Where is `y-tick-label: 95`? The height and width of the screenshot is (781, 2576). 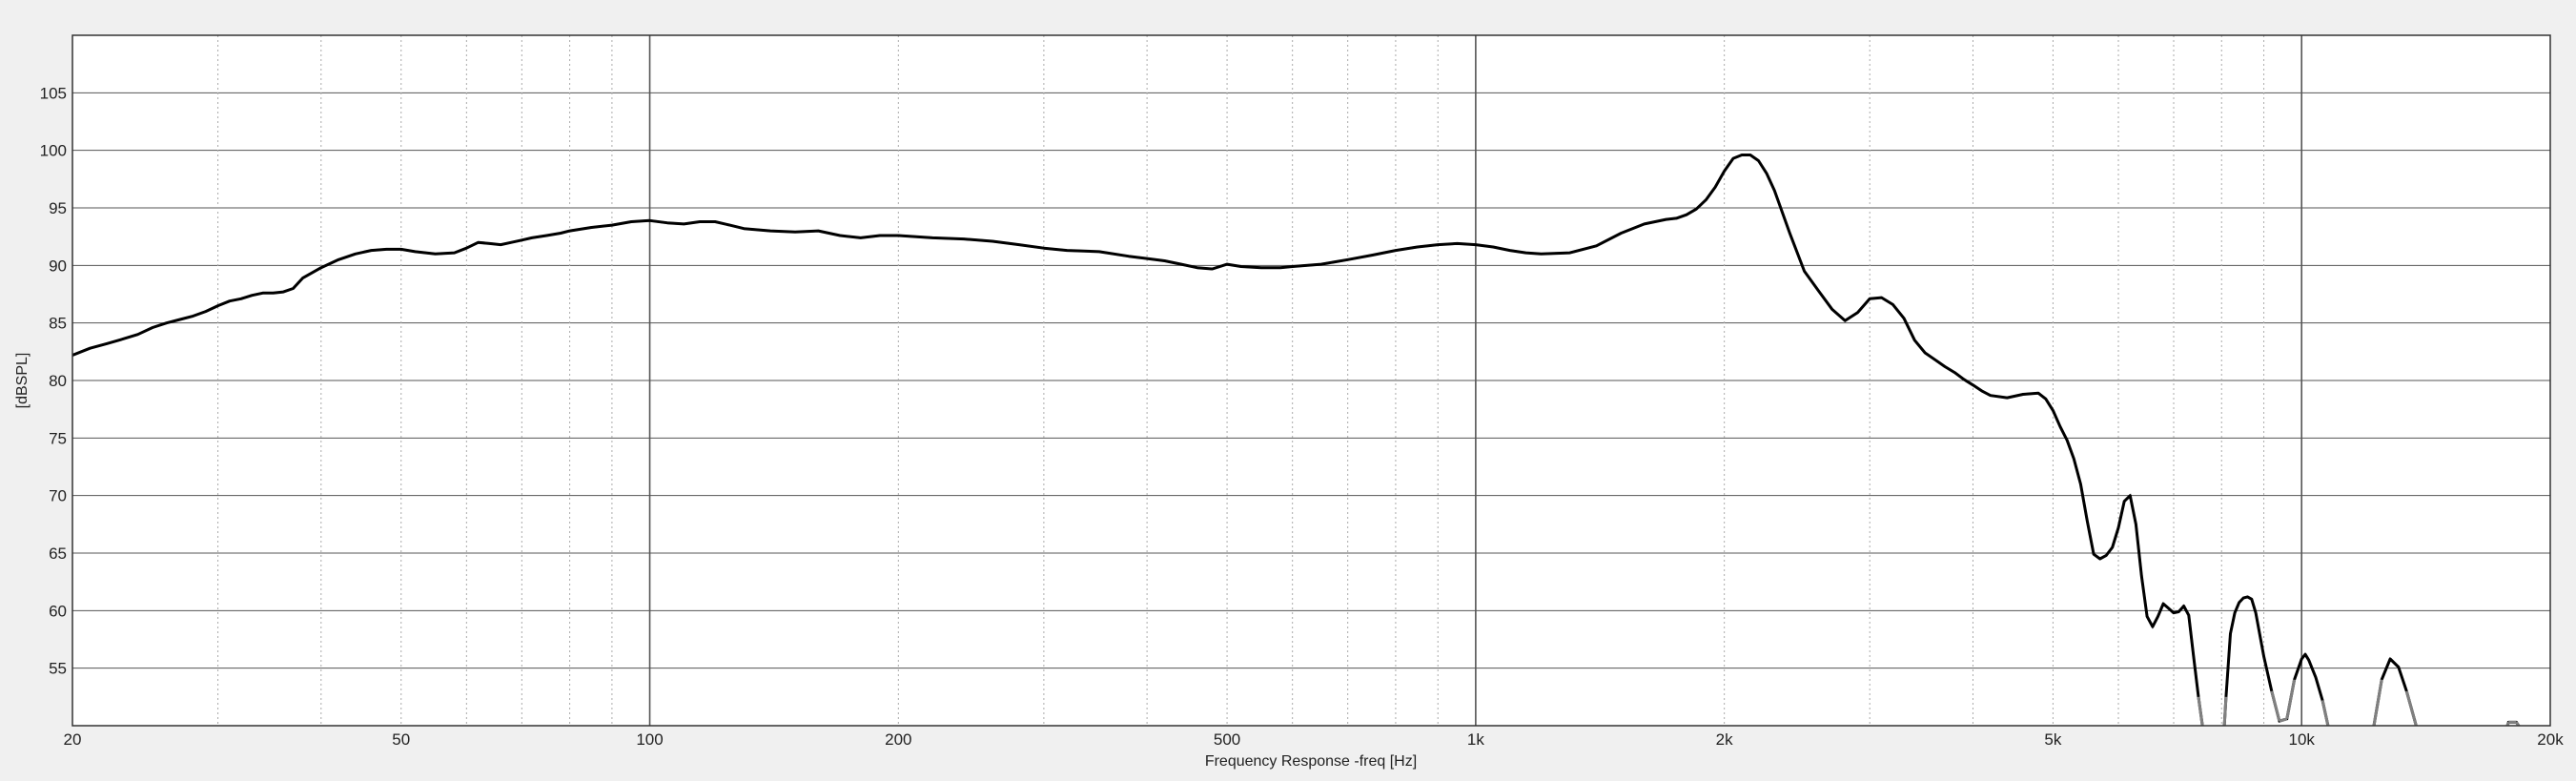 y-tick-label: 95 is located at coordinates (58, 208).